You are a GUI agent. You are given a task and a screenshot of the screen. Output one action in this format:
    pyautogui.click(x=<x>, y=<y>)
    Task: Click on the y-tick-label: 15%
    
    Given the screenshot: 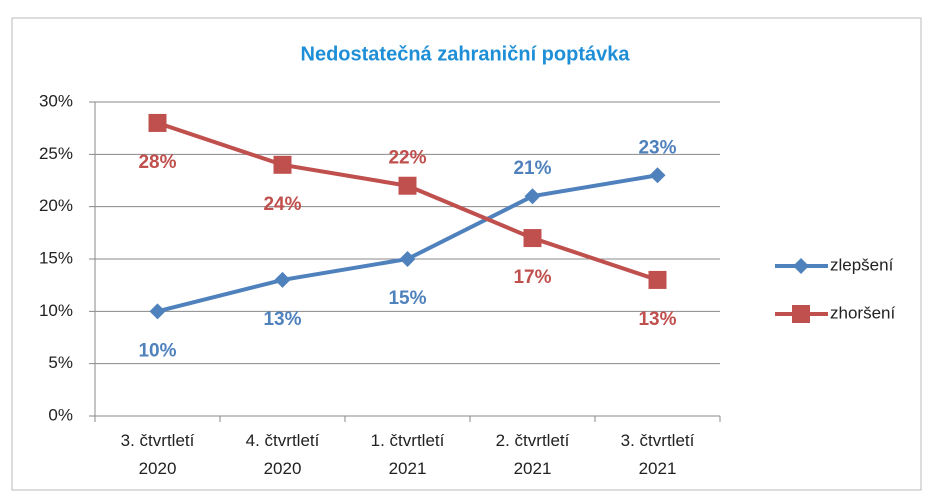 What is the action you would take?
    pyautogui.click(x=56, y=257)
    